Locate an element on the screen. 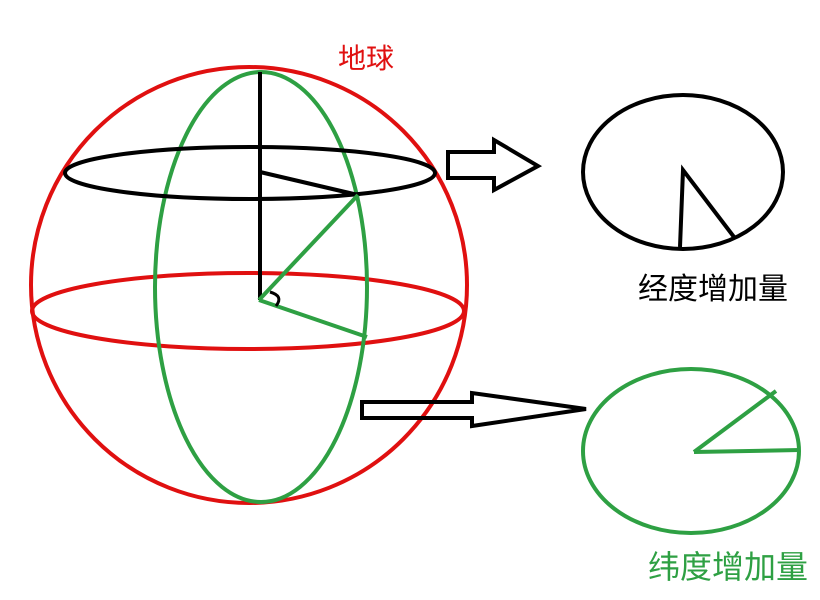 The image size is (820, 600). latitude-parallel is located at coordinates (250, 173).